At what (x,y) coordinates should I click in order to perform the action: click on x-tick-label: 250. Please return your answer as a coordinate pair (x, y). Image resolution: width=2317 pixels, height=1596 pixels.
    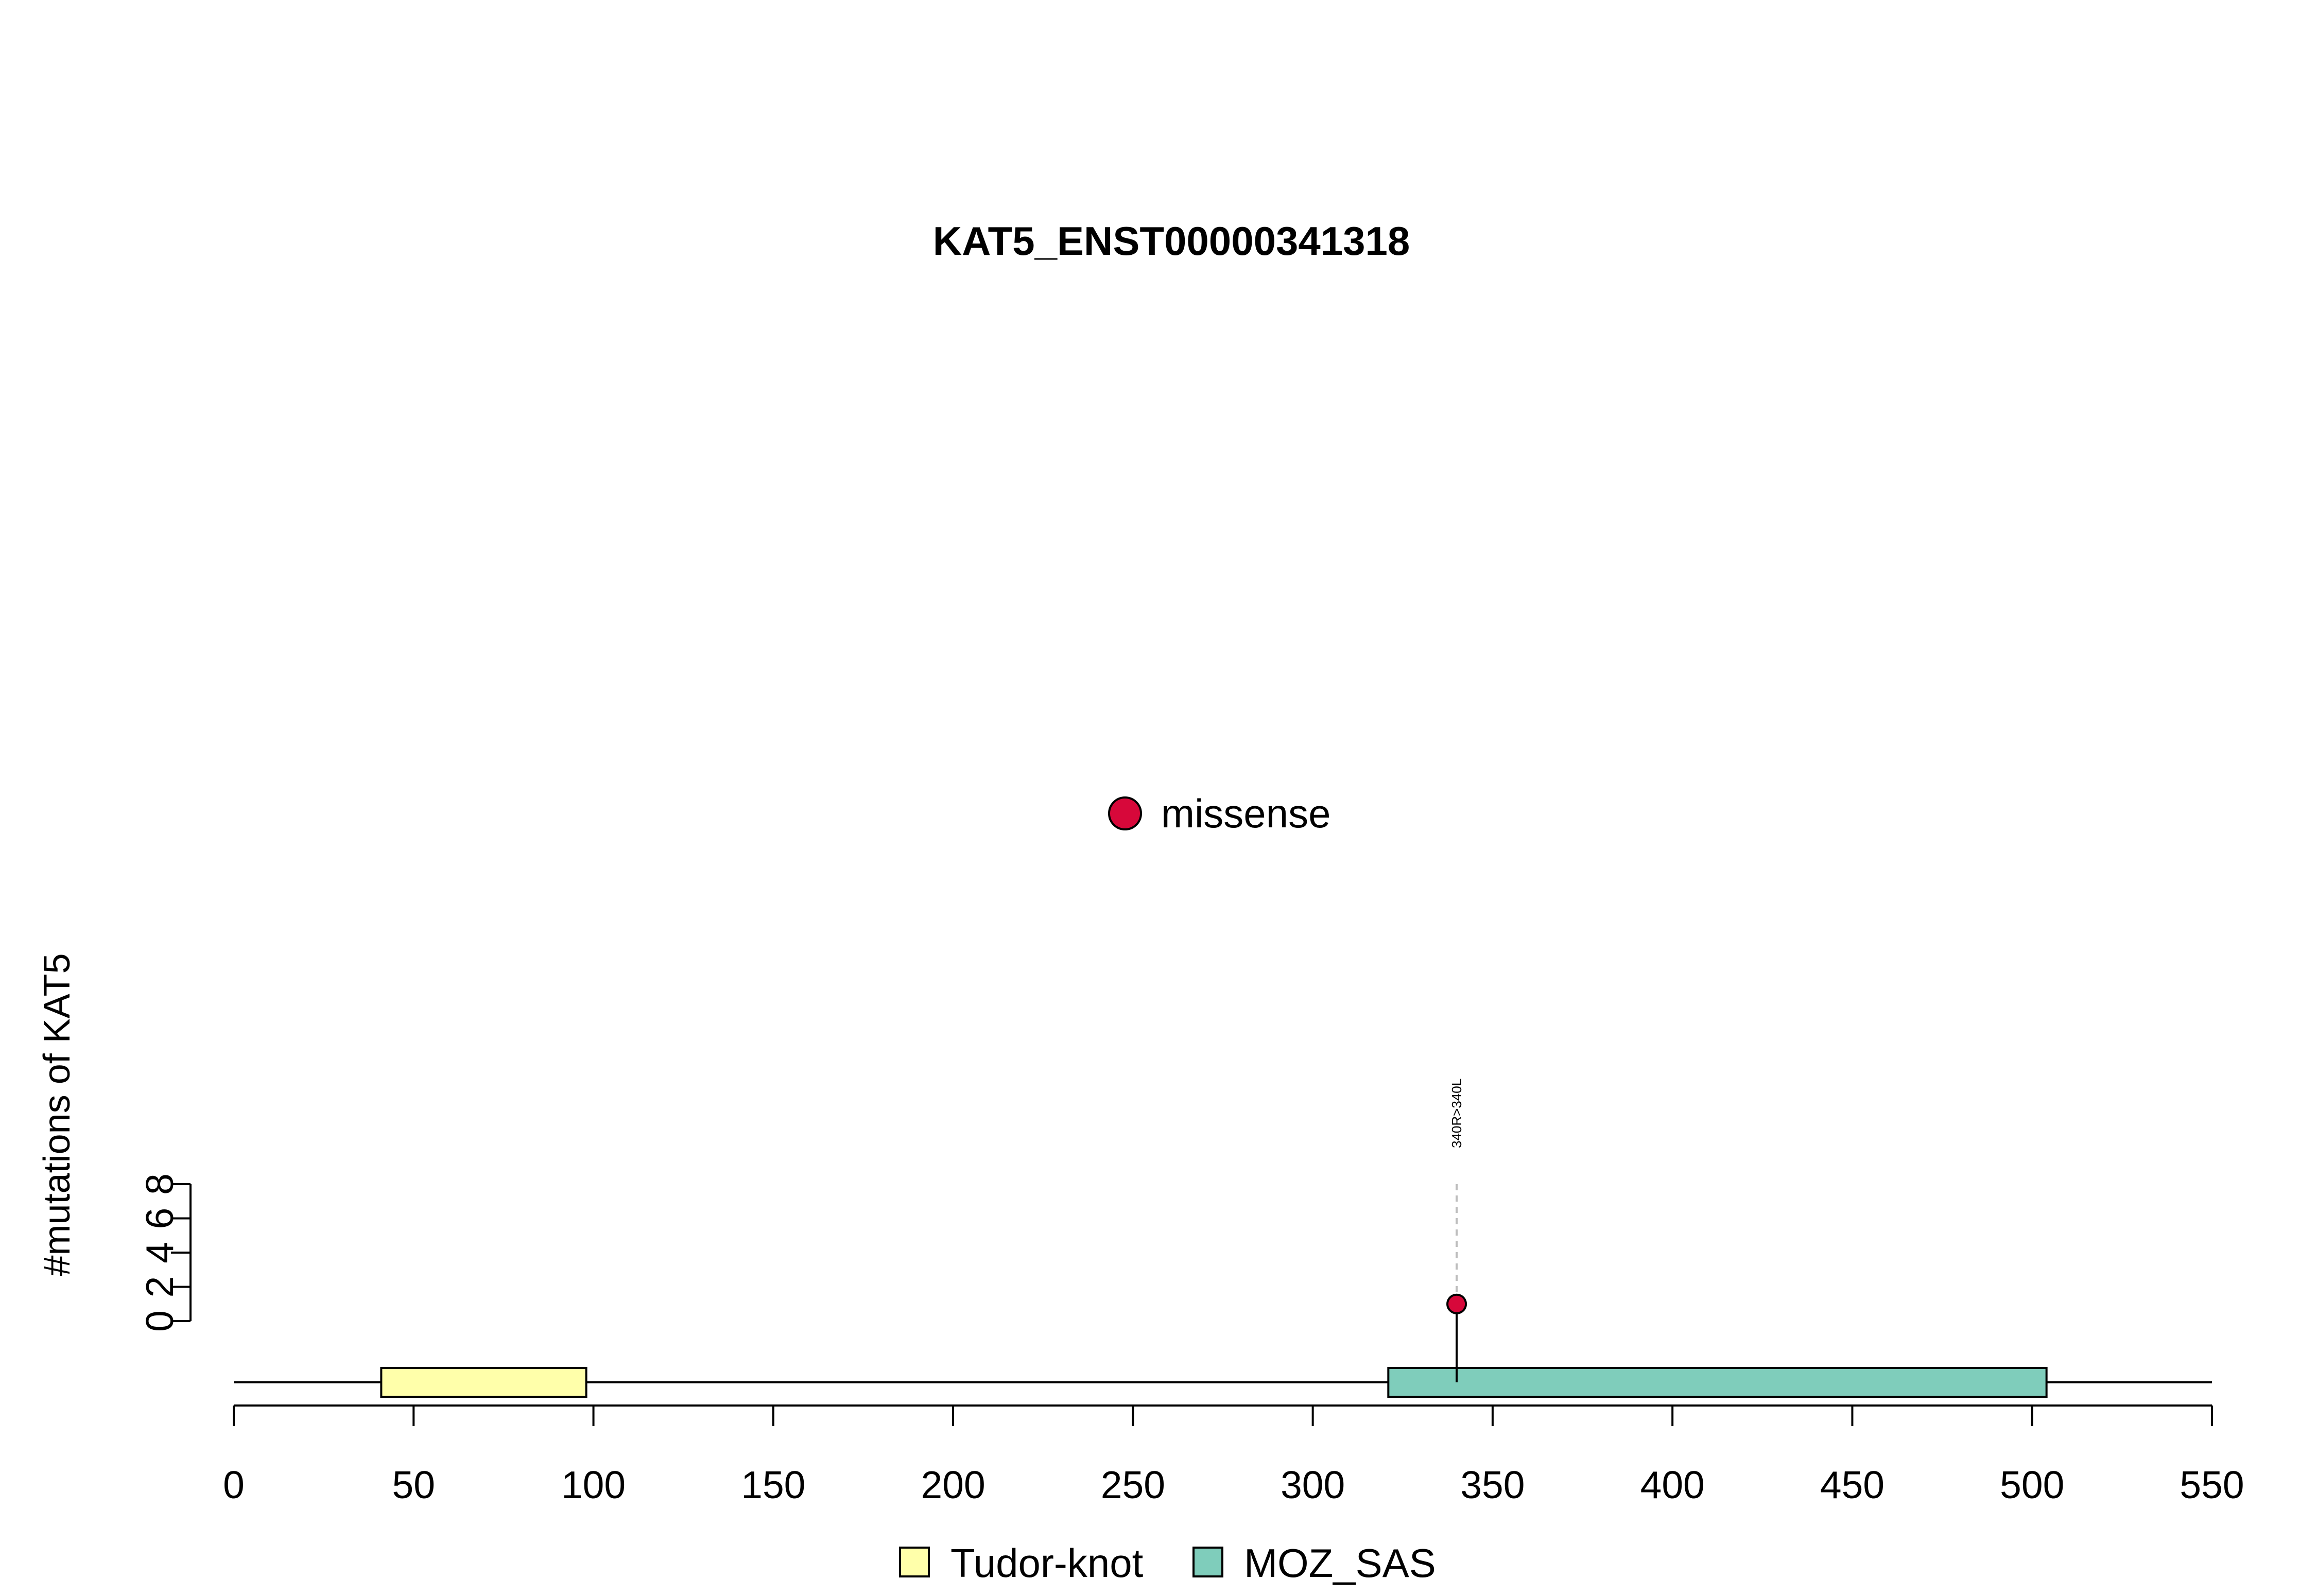
    Looking at the image, I should click on (1133, 1485).